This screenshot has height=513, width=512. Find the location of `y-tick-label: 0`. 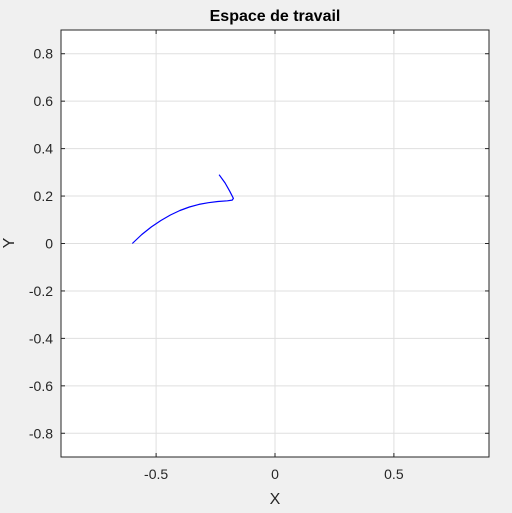

y-tick-label: 0 is located at coordinates (49, 244).